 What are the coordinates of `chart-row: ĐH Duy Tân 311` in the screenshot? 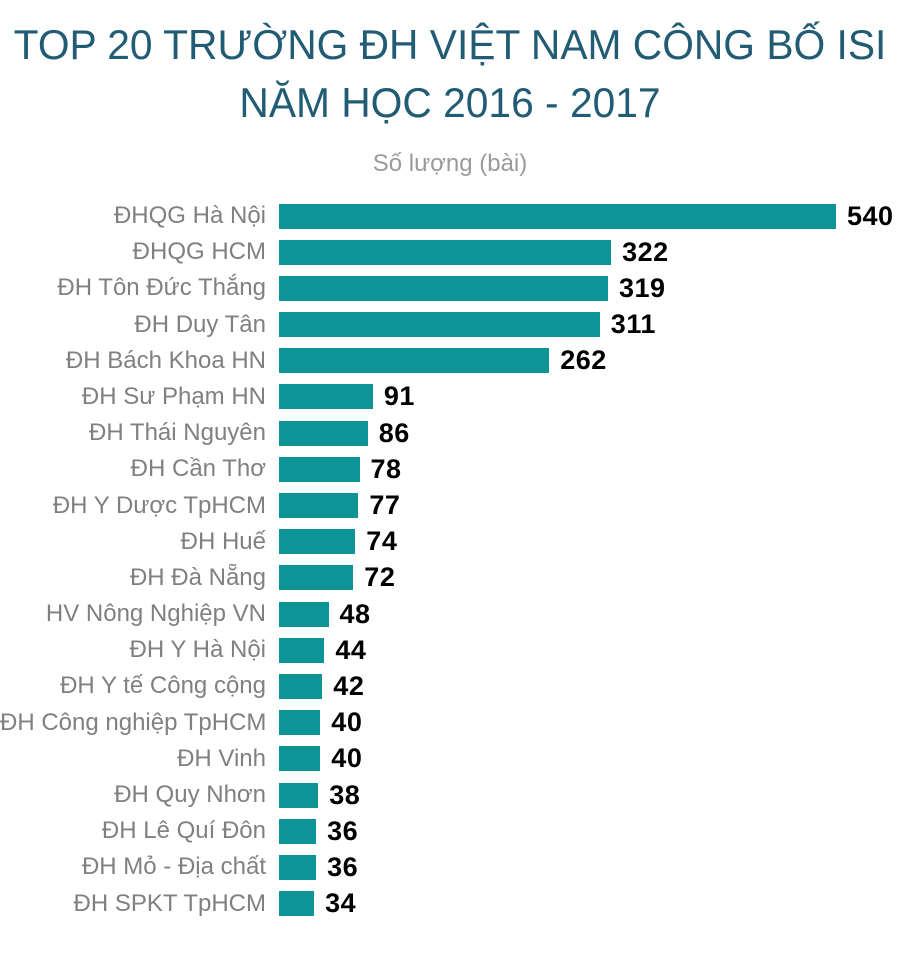 It's located at (450, 324).